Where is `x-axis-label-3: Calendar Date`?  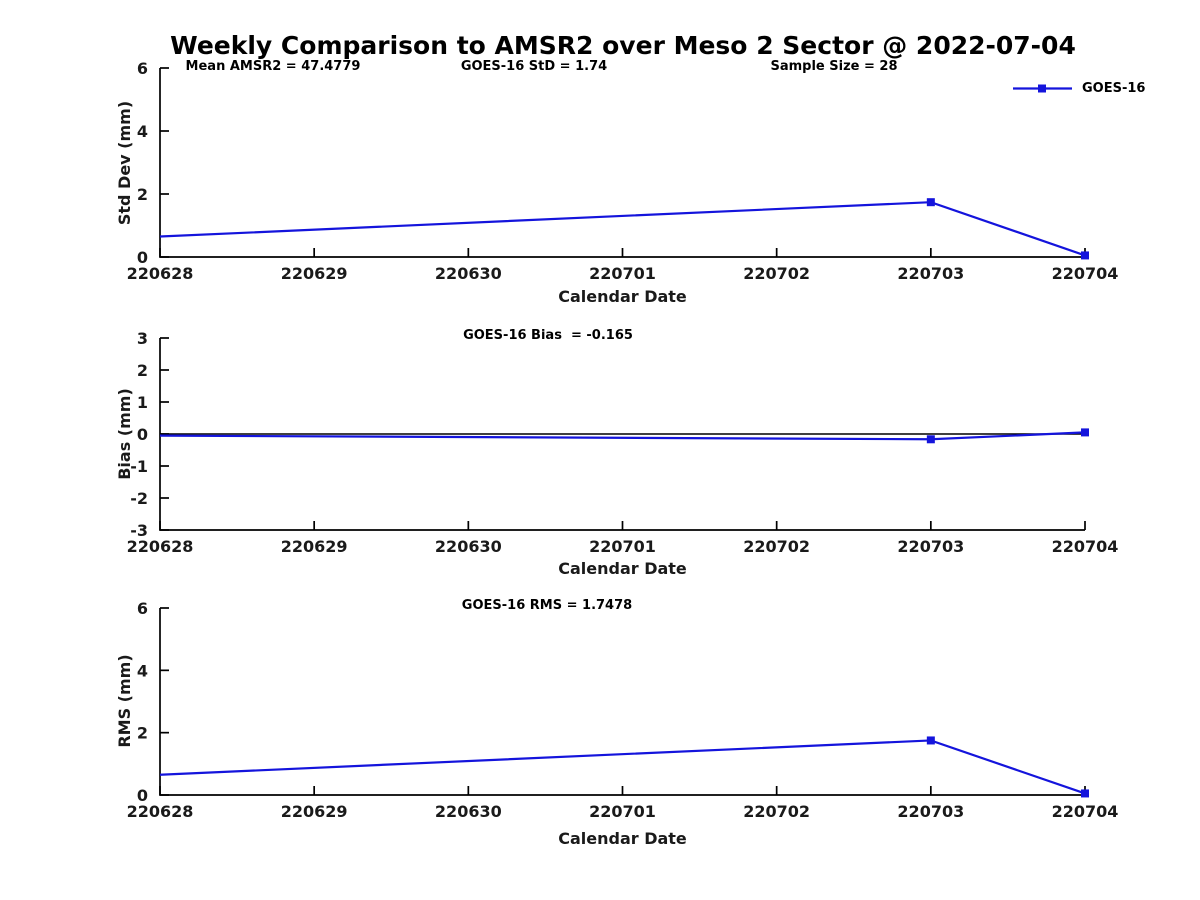 x-axis-label-3: Calendar Date is located at coordinates (622, 838).